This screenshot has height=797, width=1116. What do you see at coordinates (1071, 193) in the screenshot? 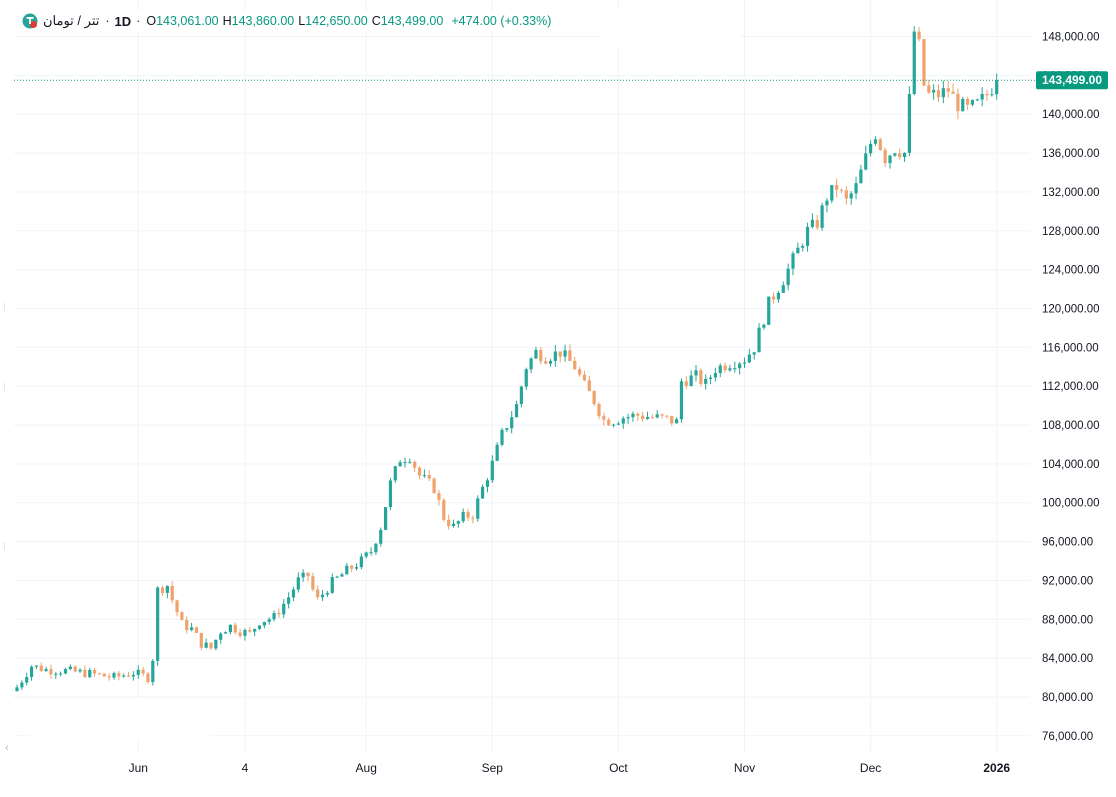
I see `price-tick-label: 132,000.00` at bounding box center [1071, 193].